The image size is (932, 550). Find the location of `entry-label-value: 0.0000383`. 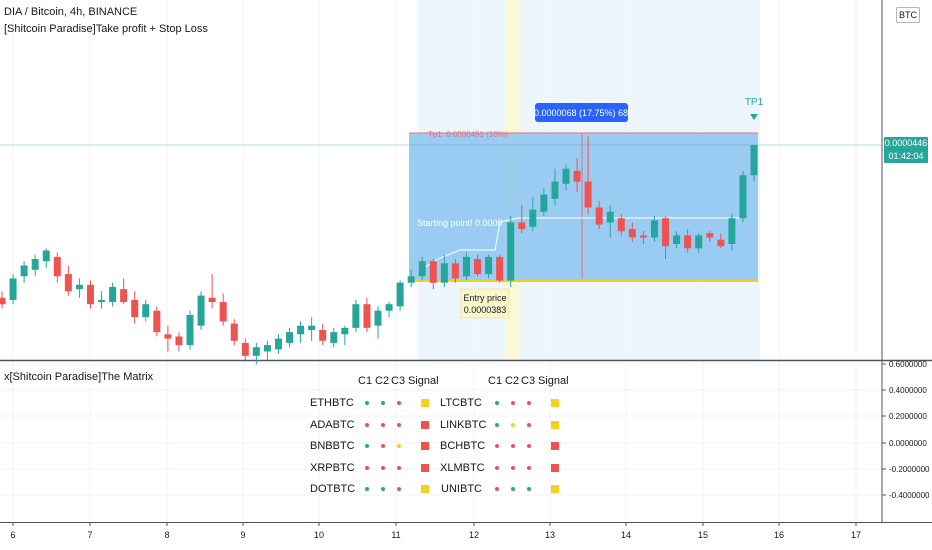

entry-label-value: 0.0000383 is located at coordinates (485, 310).